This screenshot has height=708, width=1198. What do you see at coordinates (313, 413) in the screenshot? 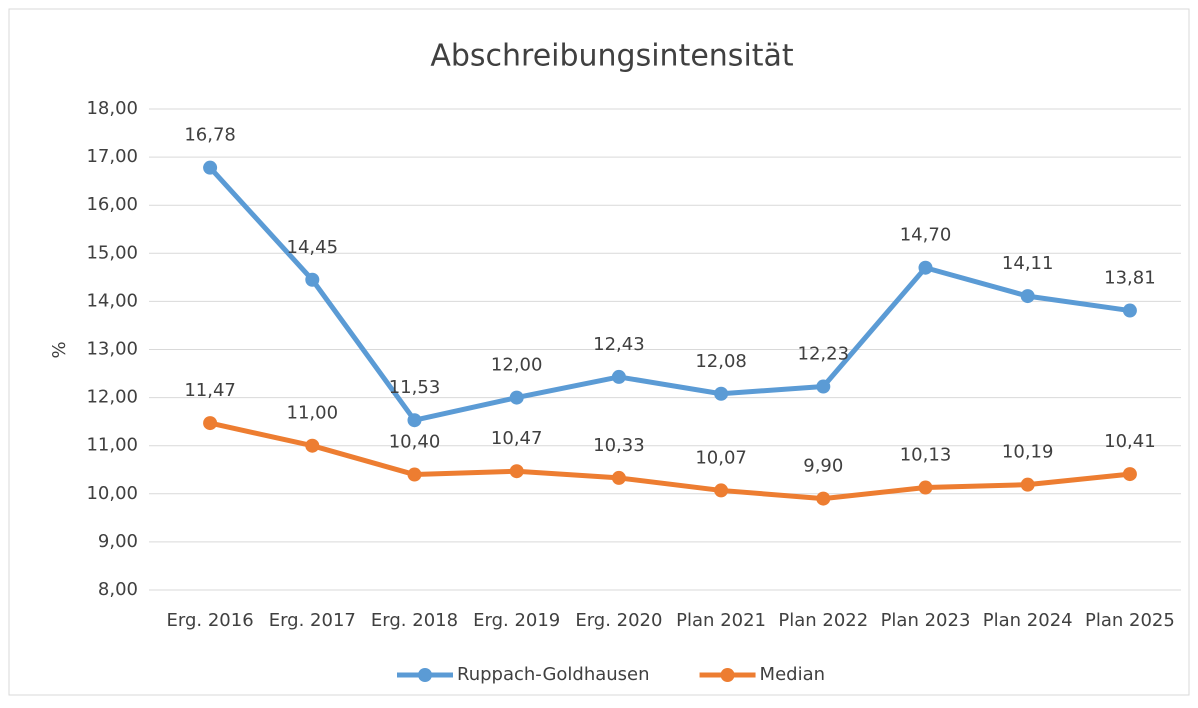
I see `data-label: 11,00` at bounding box center [313, 413].